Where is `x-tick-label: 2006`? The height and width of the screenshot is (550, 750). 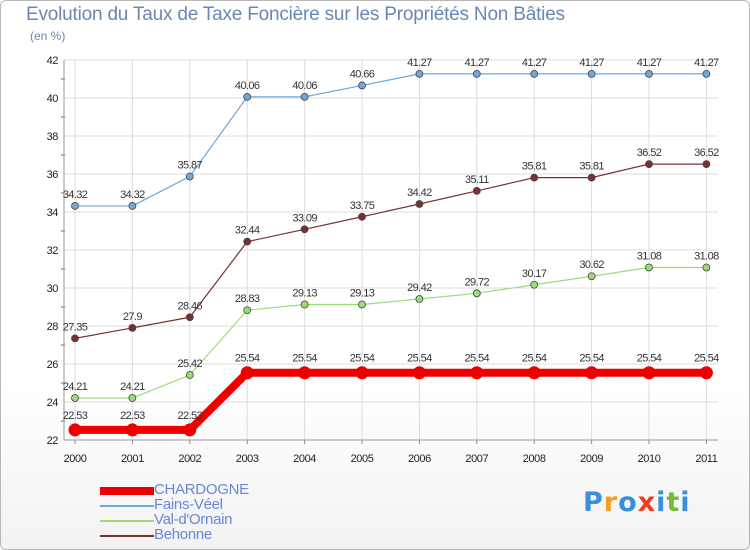
x-tick-label: 2006 is located at coordinates (419, 459).